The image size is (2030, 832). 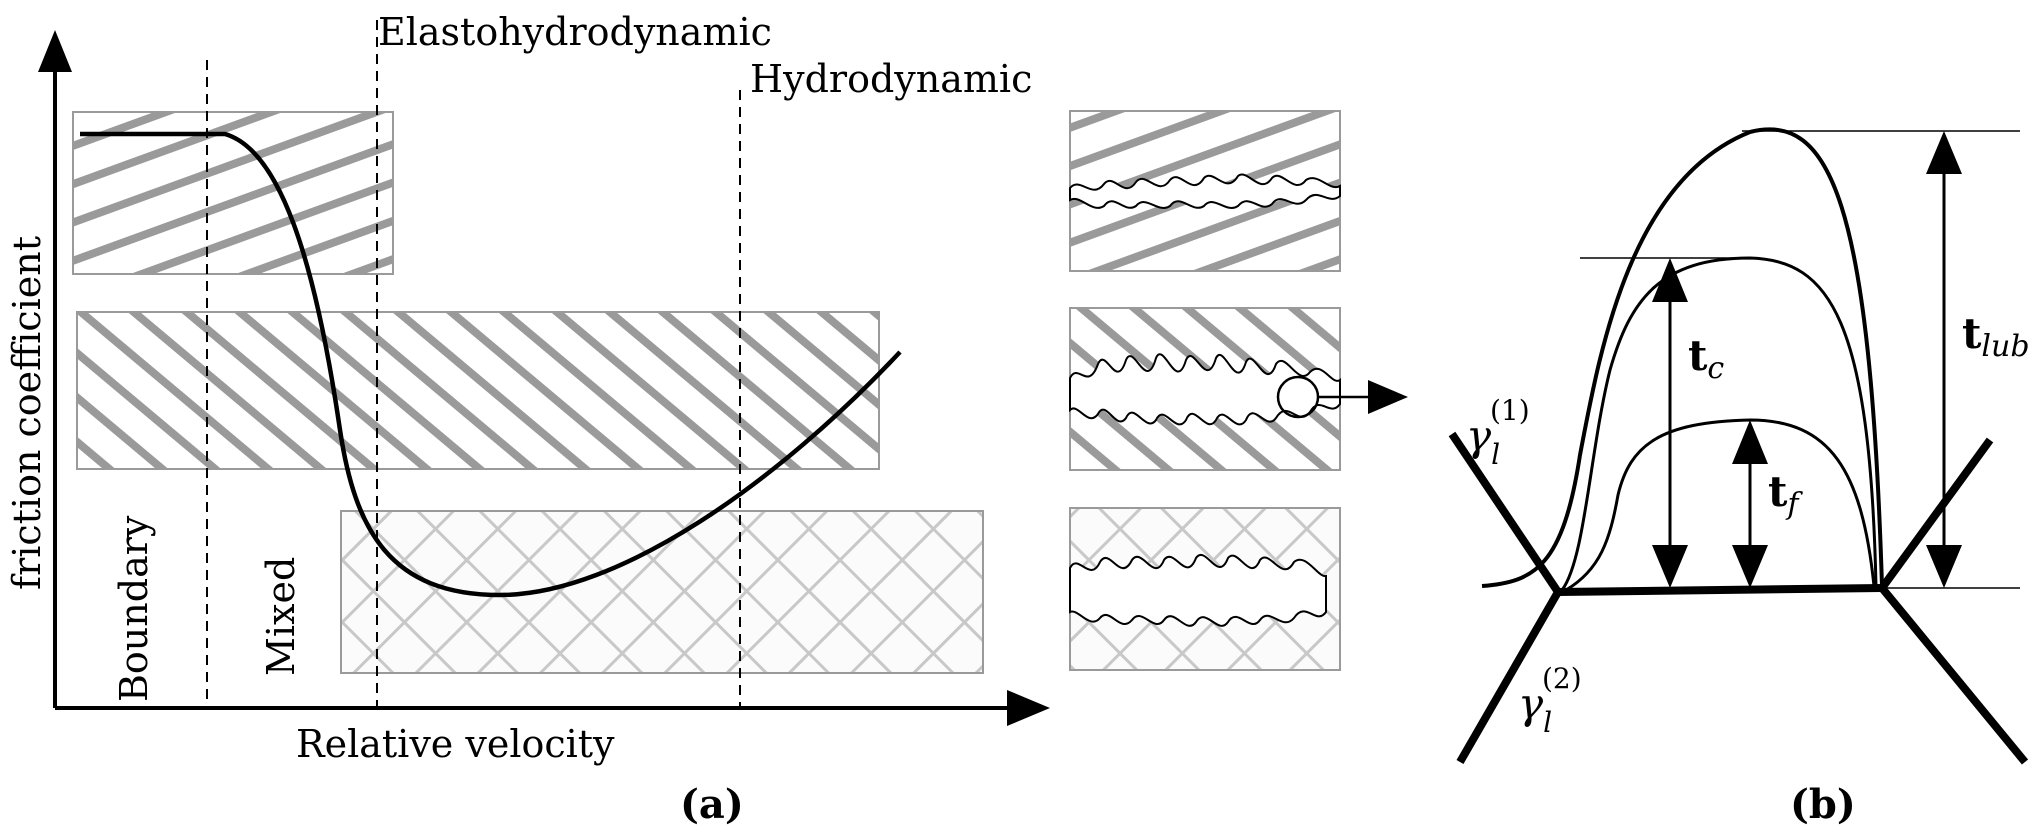 What do you see at coordinates (1509, 677) in the screenshot?
I see `grain-boundary-left-lower` at bounding box center [1509, 677].